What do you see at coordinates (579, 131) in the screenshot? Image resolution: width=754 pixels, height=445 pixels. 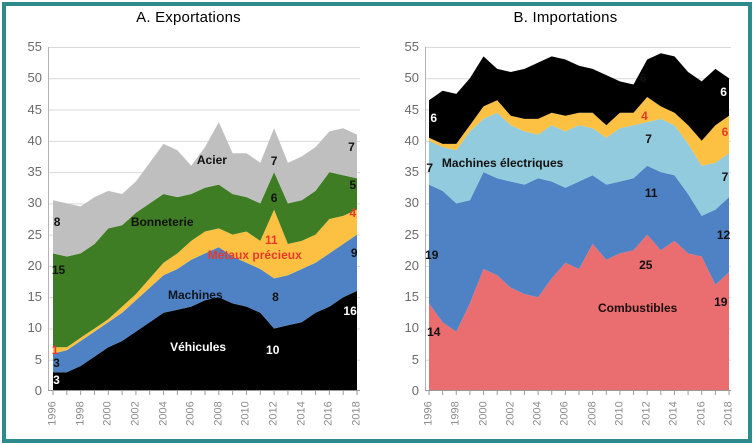 I see `area-serie-jaune` at bounding box center [579, 131].